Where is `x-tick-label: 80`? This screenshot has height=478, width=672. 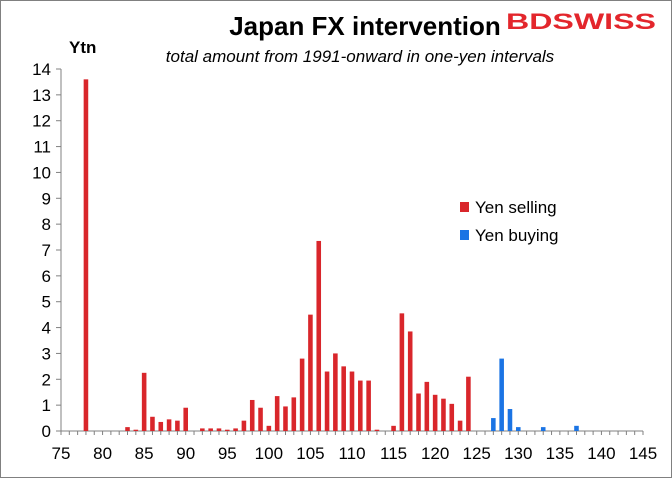 x-tick-label: 80 is located at coordinates (102, 453).